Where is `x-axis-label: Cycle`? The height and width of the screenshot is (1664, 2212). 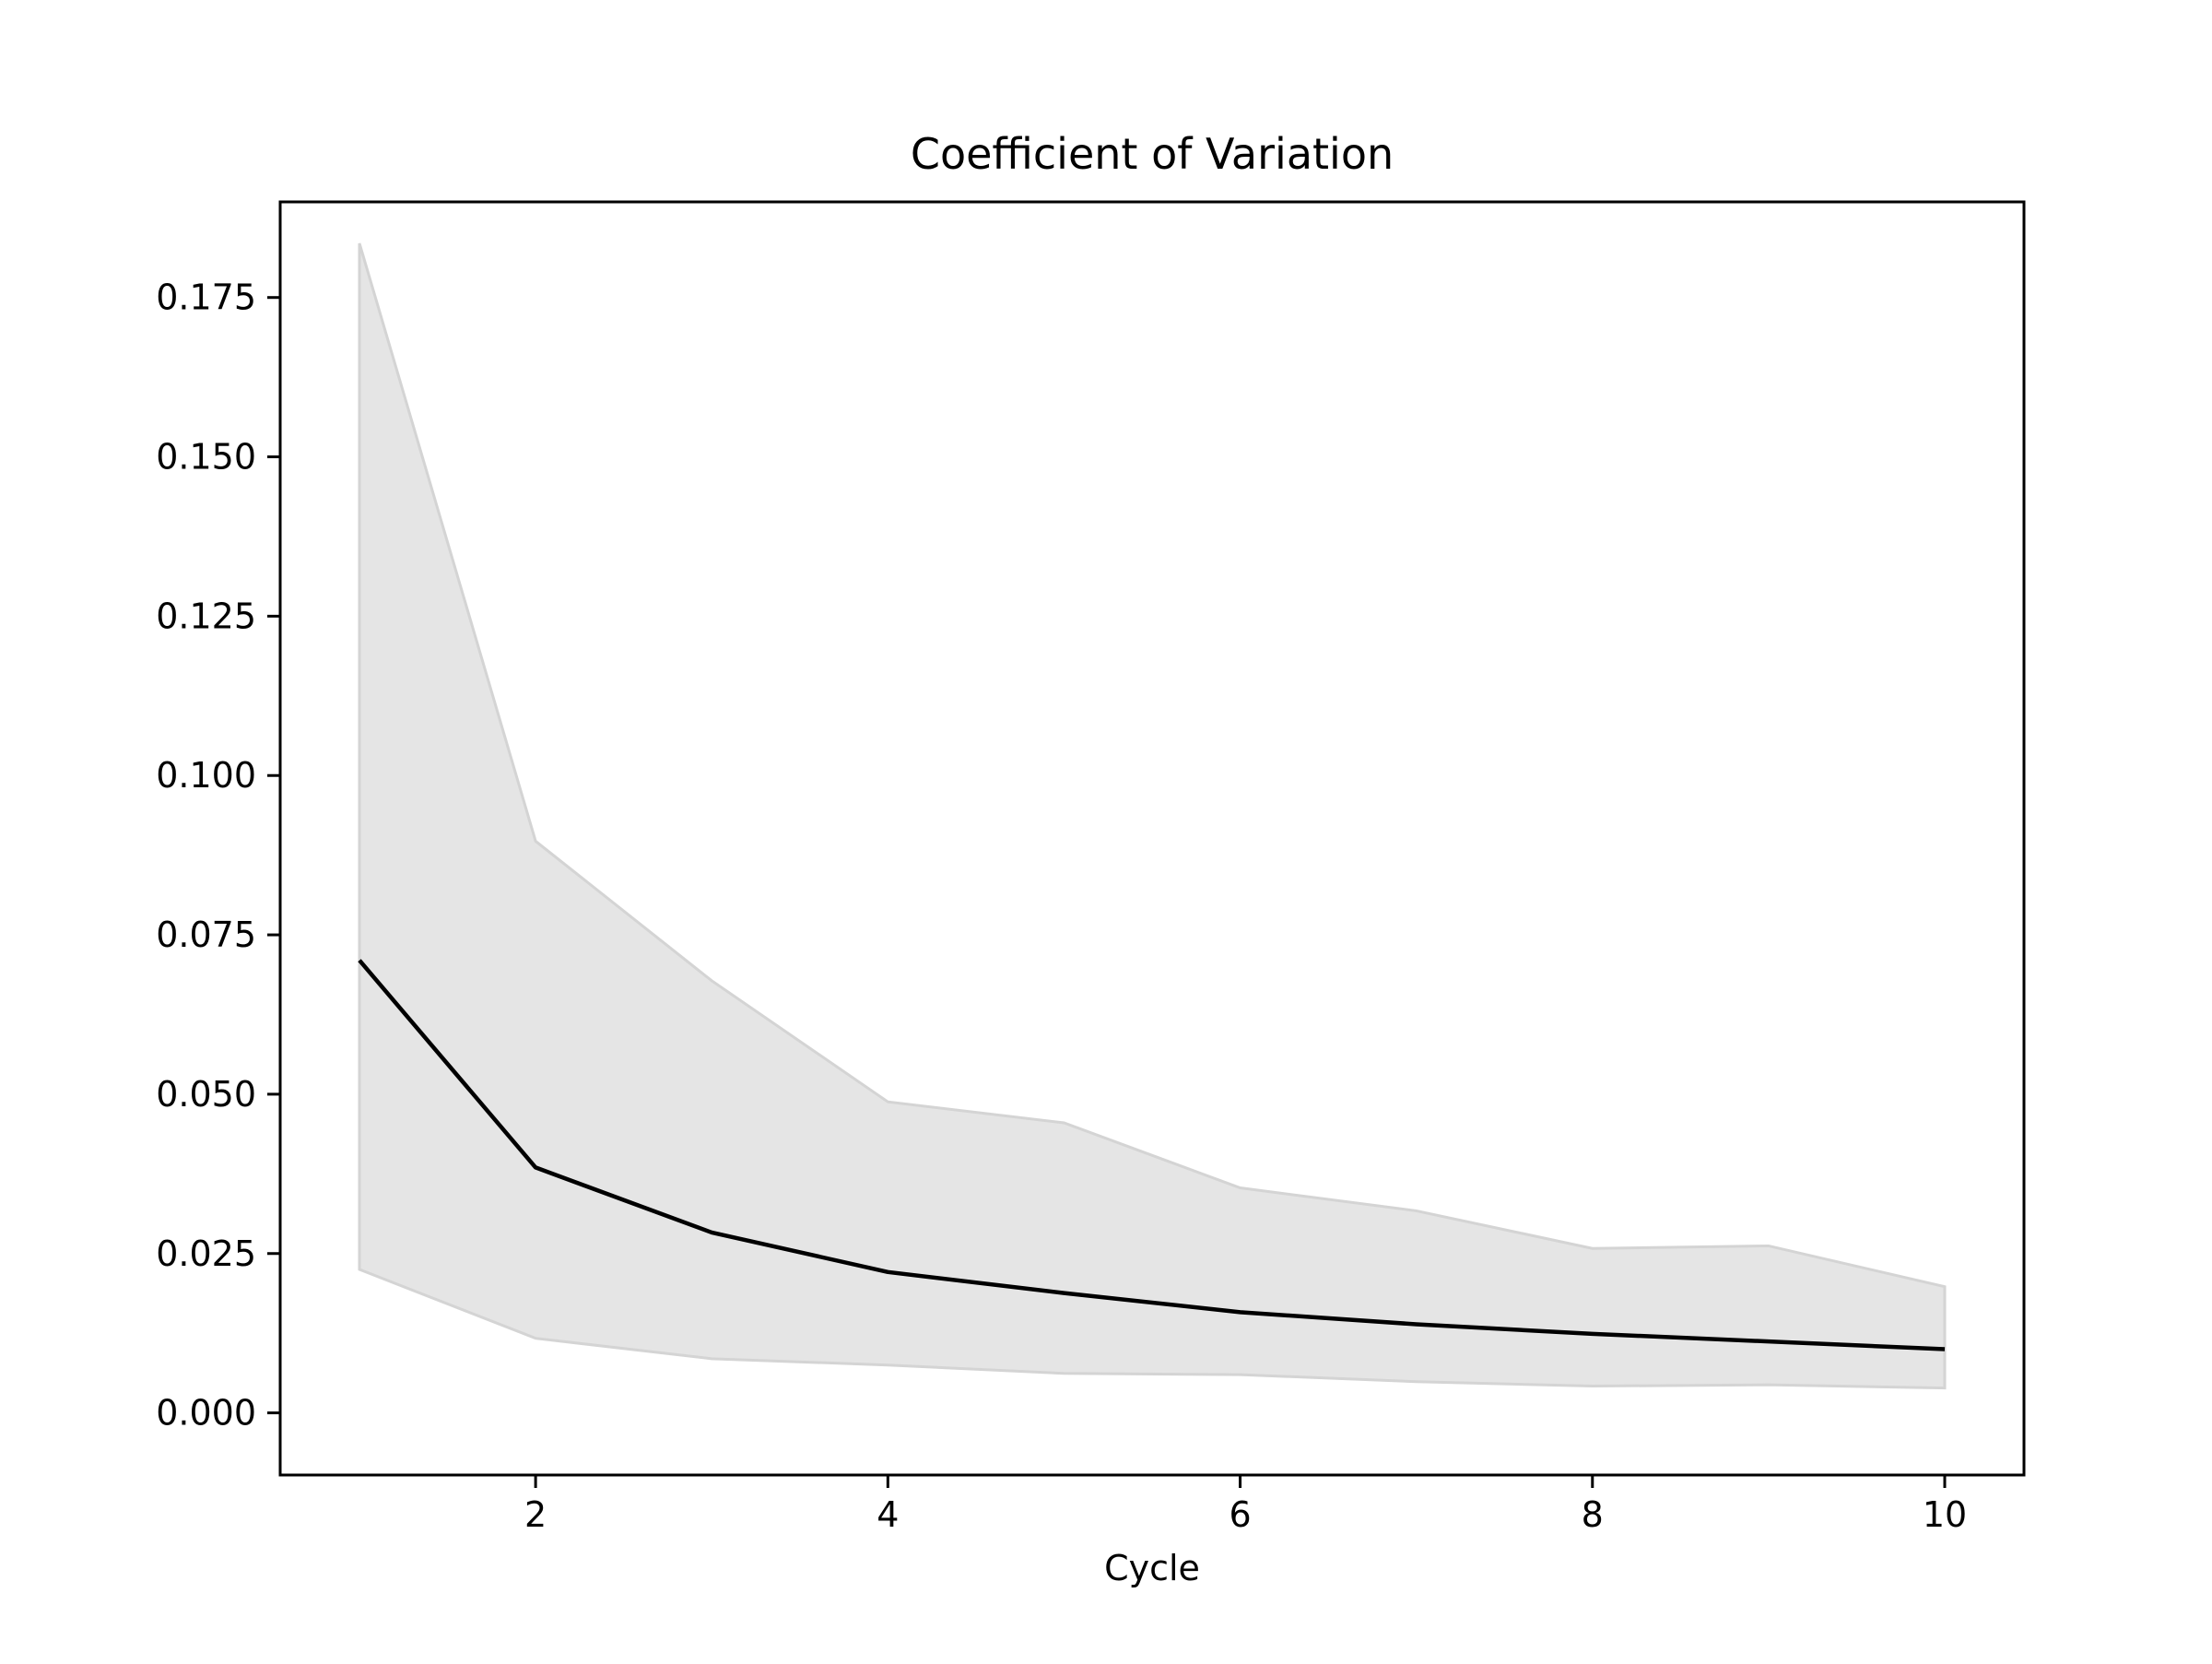 x-axis-label: Cycle is located at coordinates (1152, 1568).